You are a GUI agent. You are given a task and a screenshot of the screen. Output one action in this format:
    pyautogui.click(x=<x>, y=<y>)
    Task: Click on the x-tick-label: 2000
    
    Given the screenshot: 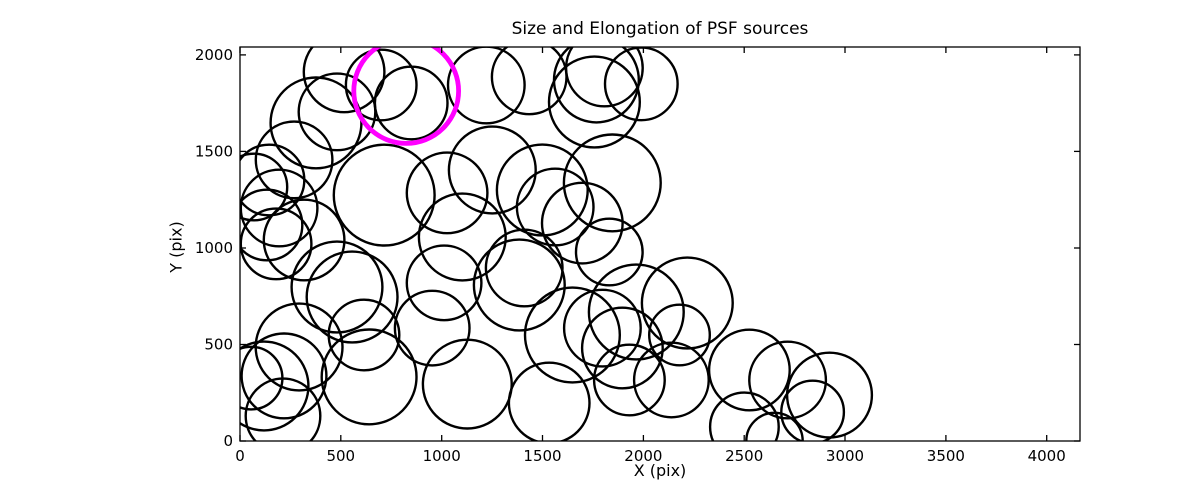 What is the action you would take?
    pyautogui.click(x=643, y=456)
    